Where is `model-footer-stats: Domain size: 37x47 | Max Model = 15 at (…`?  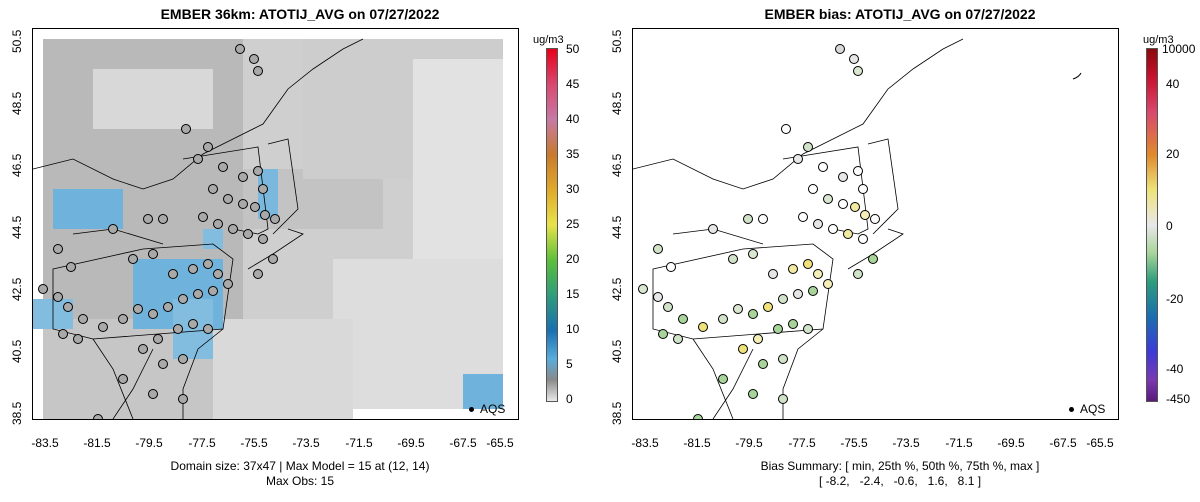
model-footer-stats: Domain size: 37x47 | Max Model = 15 at (… is located at coordinates (300, 466).